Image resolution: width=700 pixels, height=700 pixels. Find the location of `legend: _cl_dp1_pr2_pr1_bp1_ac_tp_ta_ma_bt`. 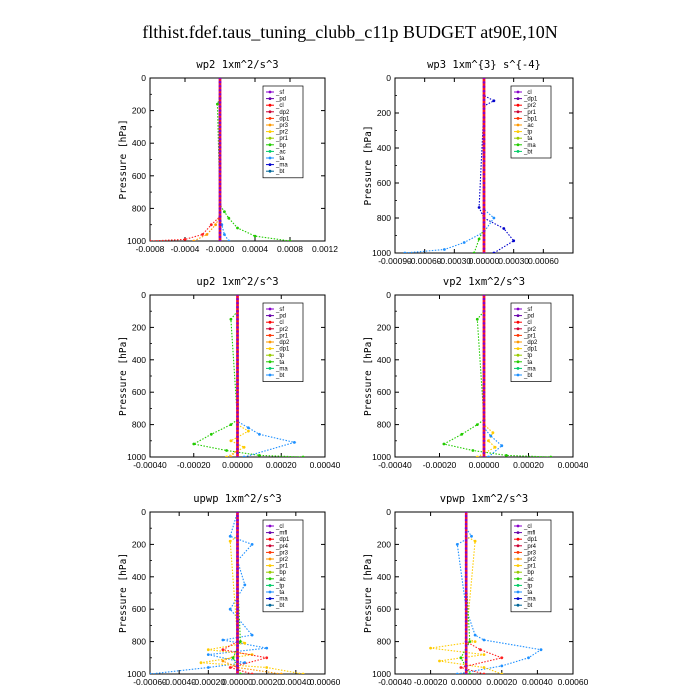

legend: _cl_dp1_pr2_pr1_bp1_ac_tp_ta_ma_bt is located at coordinates (531, 122).